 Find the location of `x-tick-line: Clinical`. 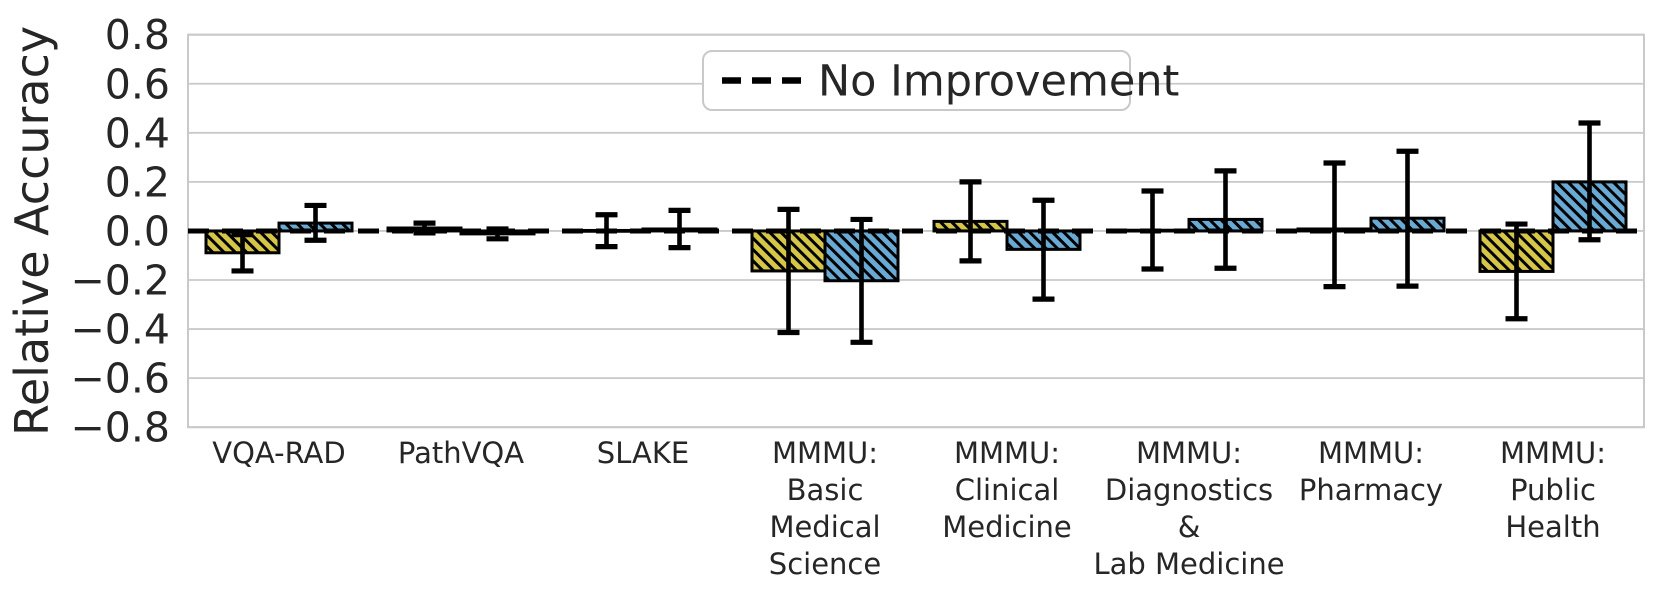

x-tick-line: Clinical is located at coordinates (1007, 490).